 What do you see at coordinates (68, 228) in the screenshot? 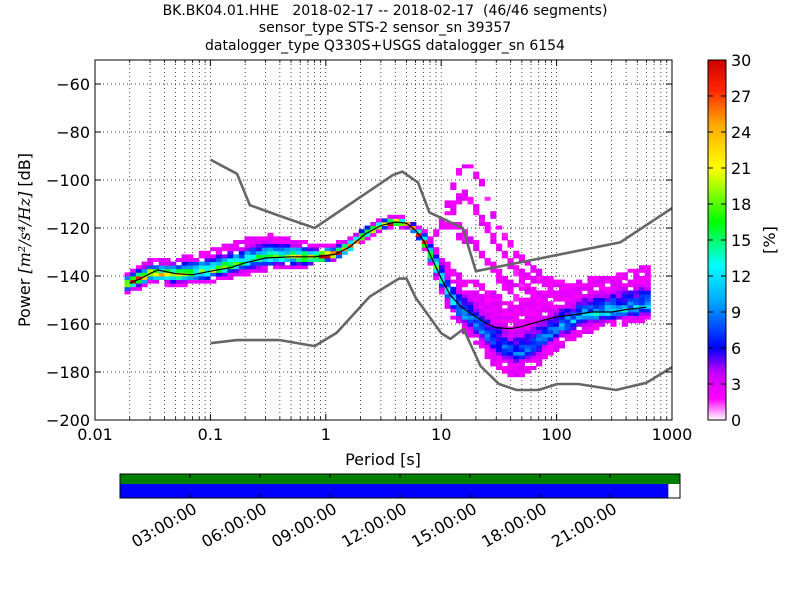
I see `y-tick-label: −120` at bounding box center [68, 228].